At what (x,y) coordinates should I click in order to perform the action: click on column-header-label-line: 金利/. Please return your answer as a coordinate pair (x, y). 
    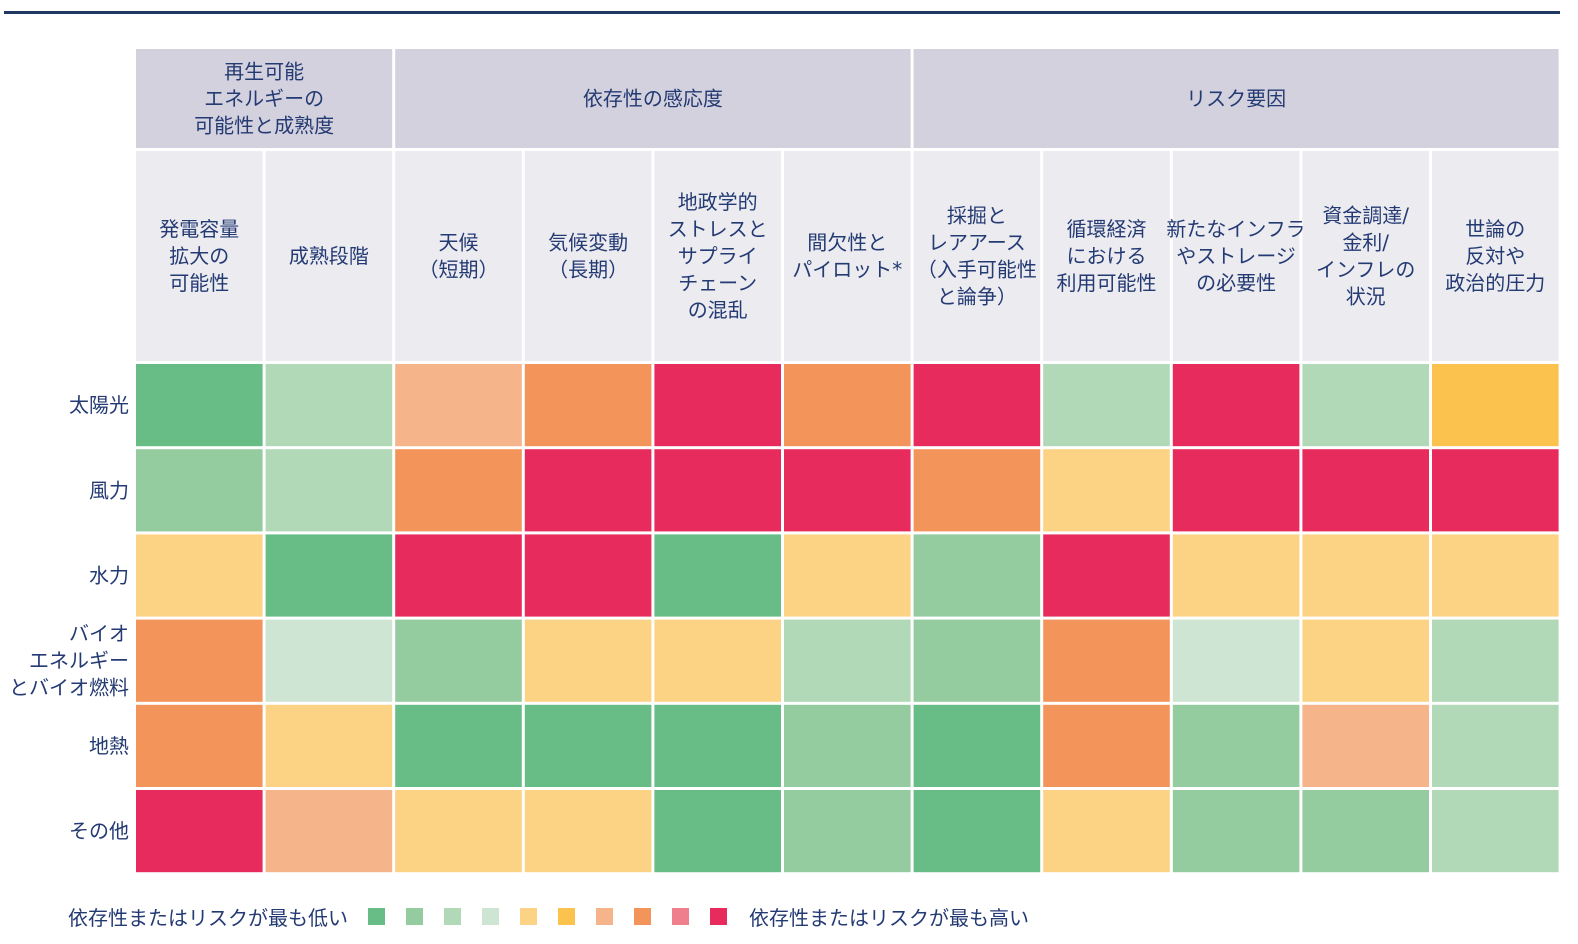
    Looking at the image, I should click on (1365, 243).